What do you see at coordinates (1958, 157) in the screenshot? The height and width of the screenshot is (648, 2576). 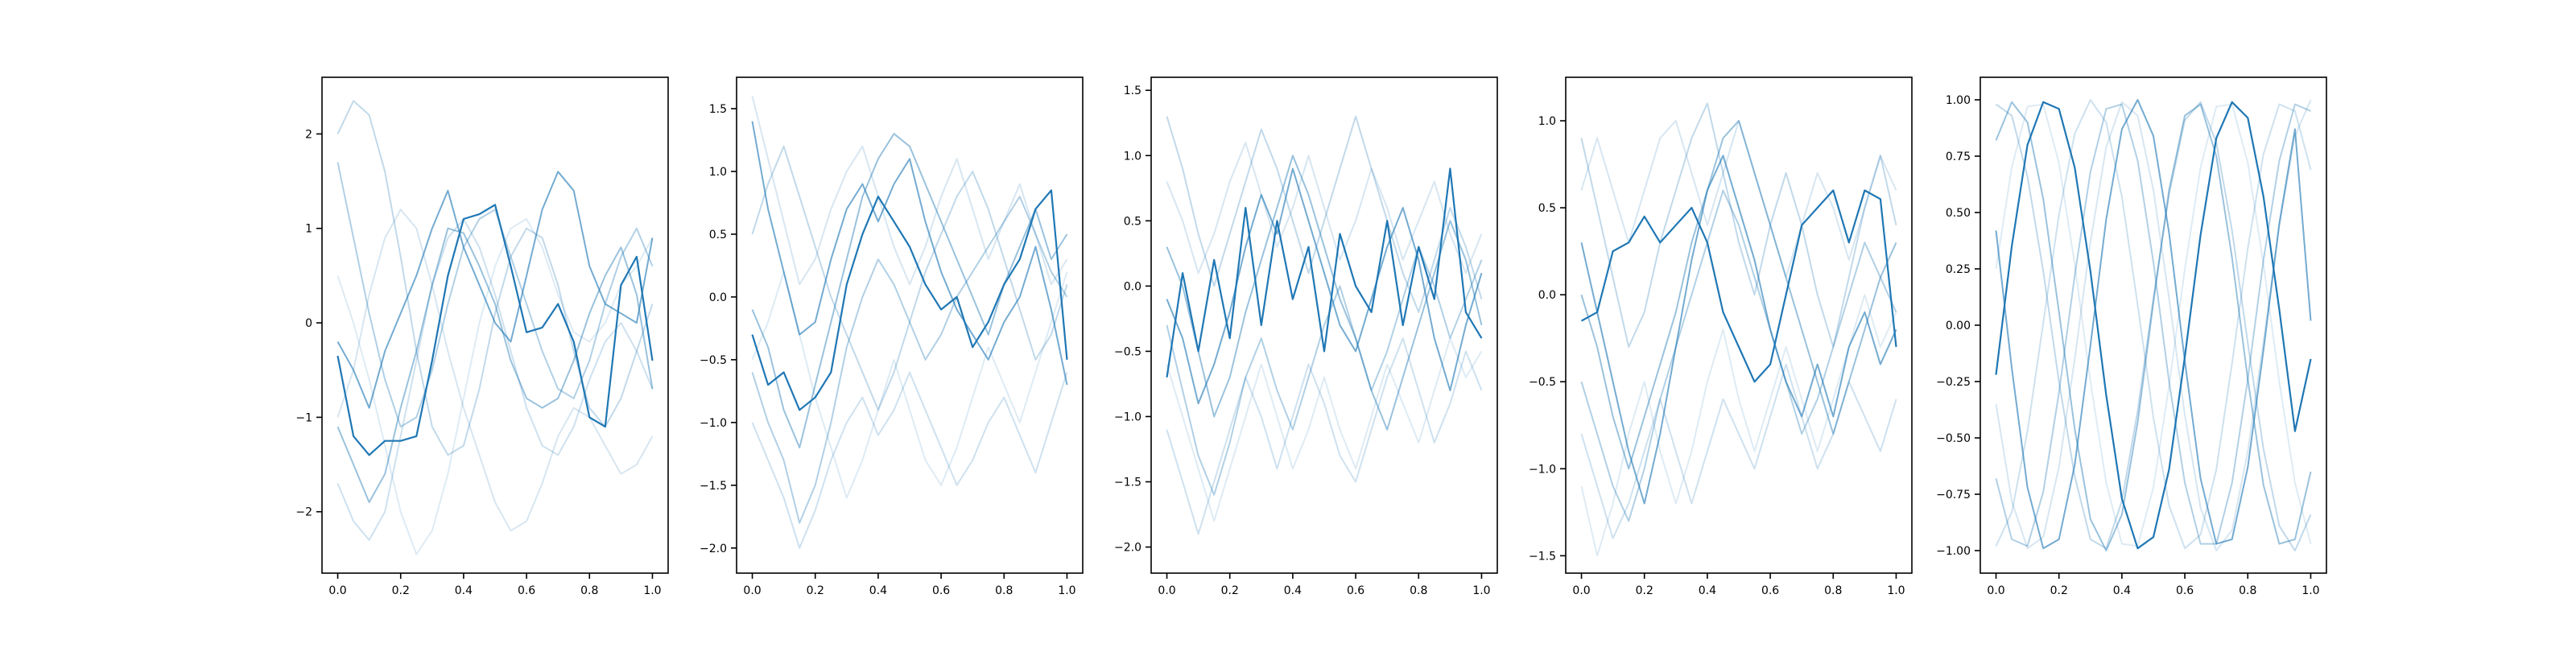 I see `y-tick-label: 0.75` at bounding box center [1958, 157].